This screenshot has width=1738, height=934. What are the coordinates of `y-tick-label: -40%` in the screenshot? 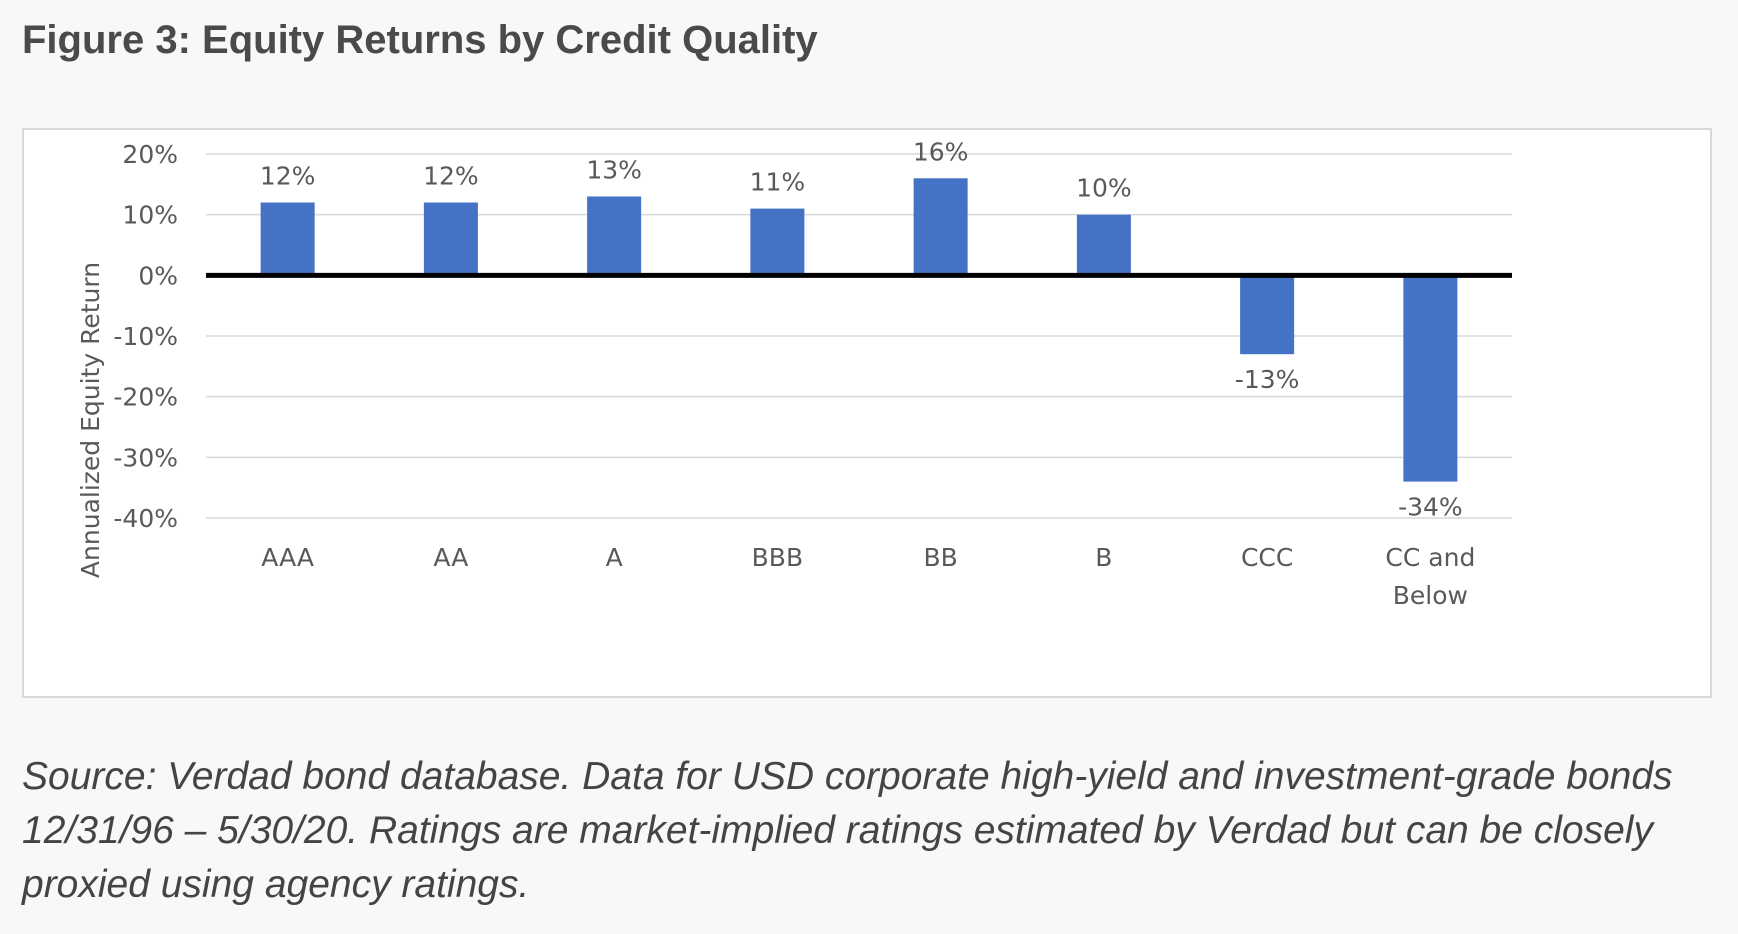 It's located at (145, 518).